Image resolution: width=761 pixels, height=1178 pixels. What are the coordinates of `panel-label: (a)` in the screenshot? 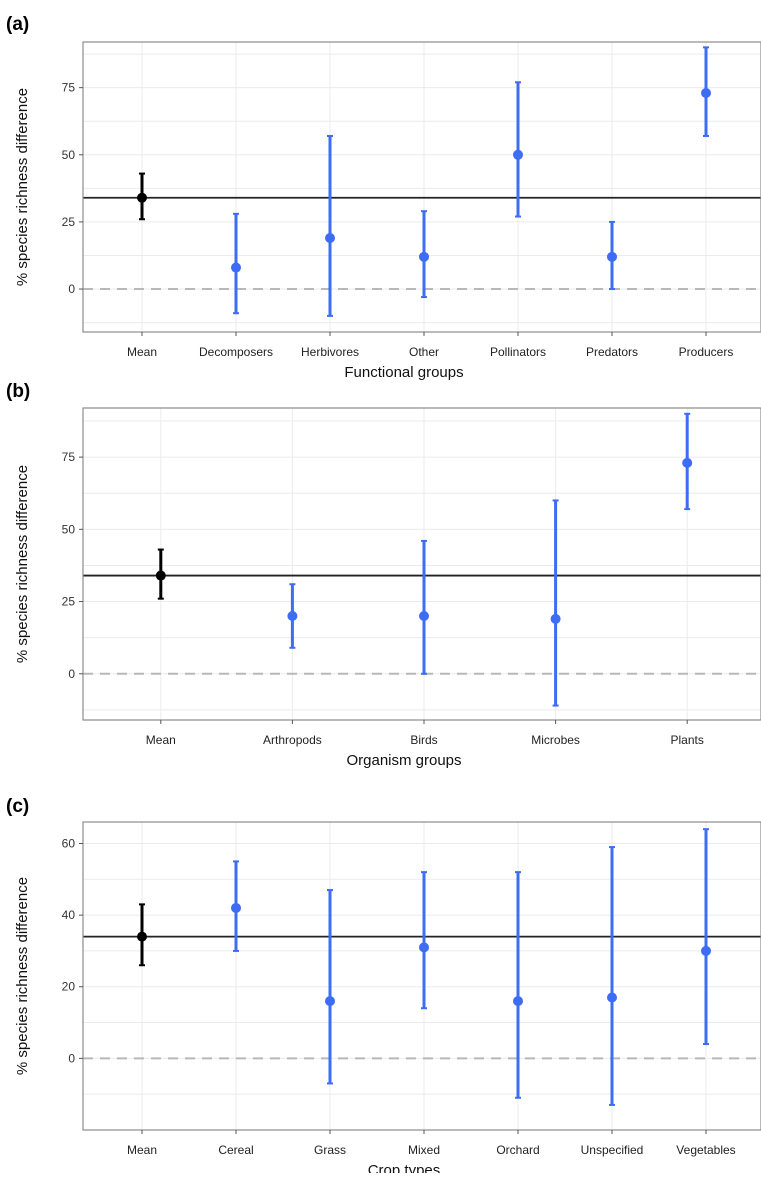 It's located at (17, 24).